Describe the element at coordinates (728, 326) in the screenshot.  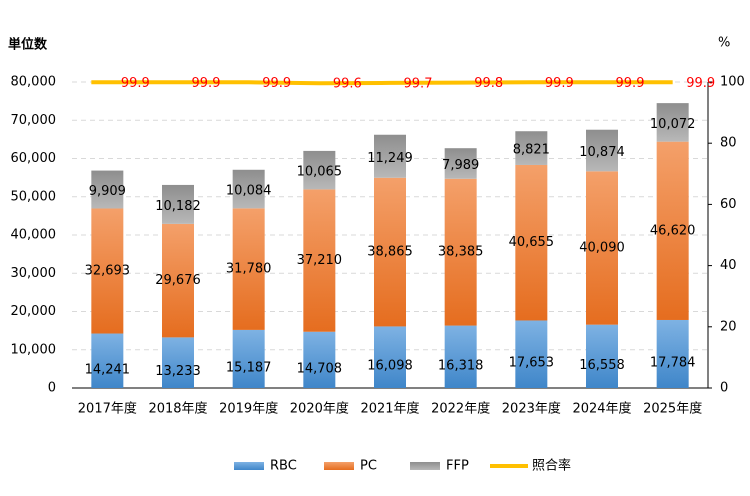
I see `y2-tick-label: 20` at that location.